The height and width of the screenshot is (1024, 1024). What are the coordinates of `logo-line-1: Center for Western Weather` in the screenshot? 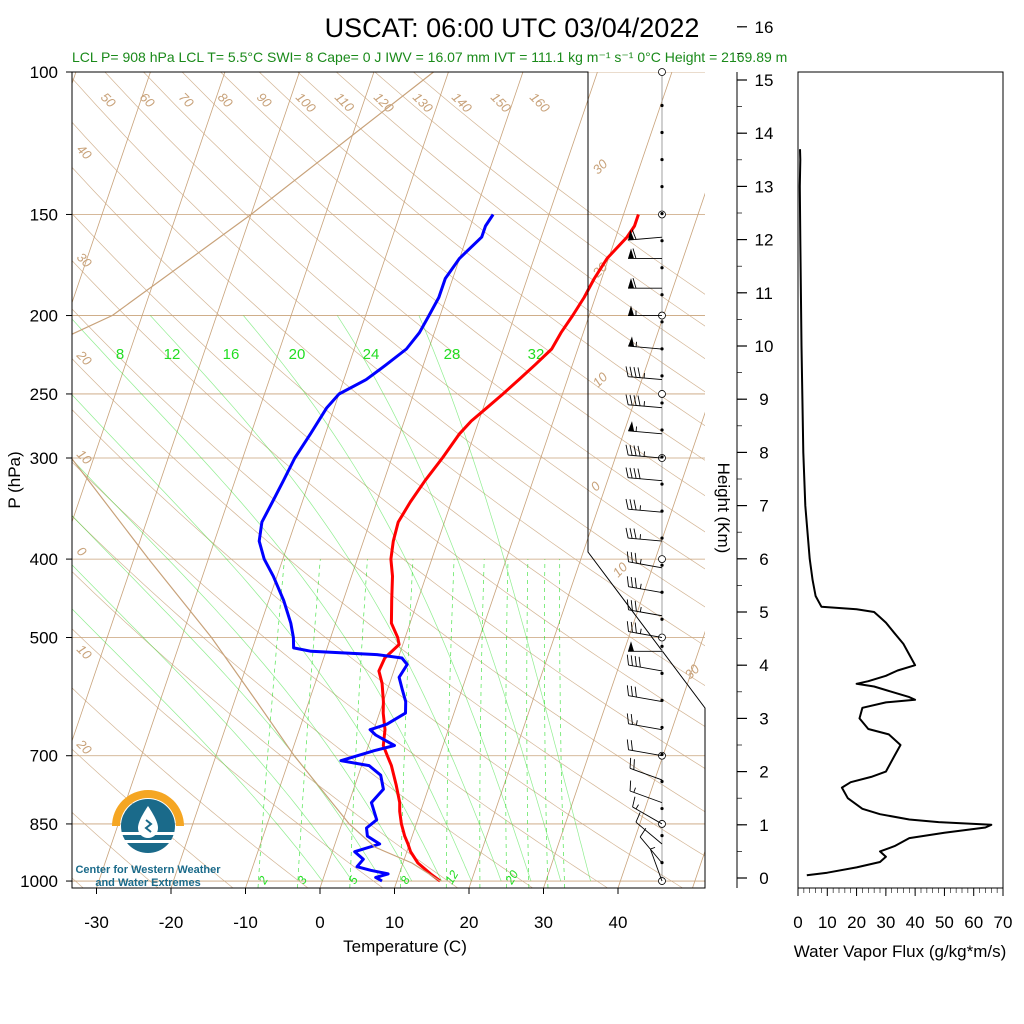 It's located at (148, 870).